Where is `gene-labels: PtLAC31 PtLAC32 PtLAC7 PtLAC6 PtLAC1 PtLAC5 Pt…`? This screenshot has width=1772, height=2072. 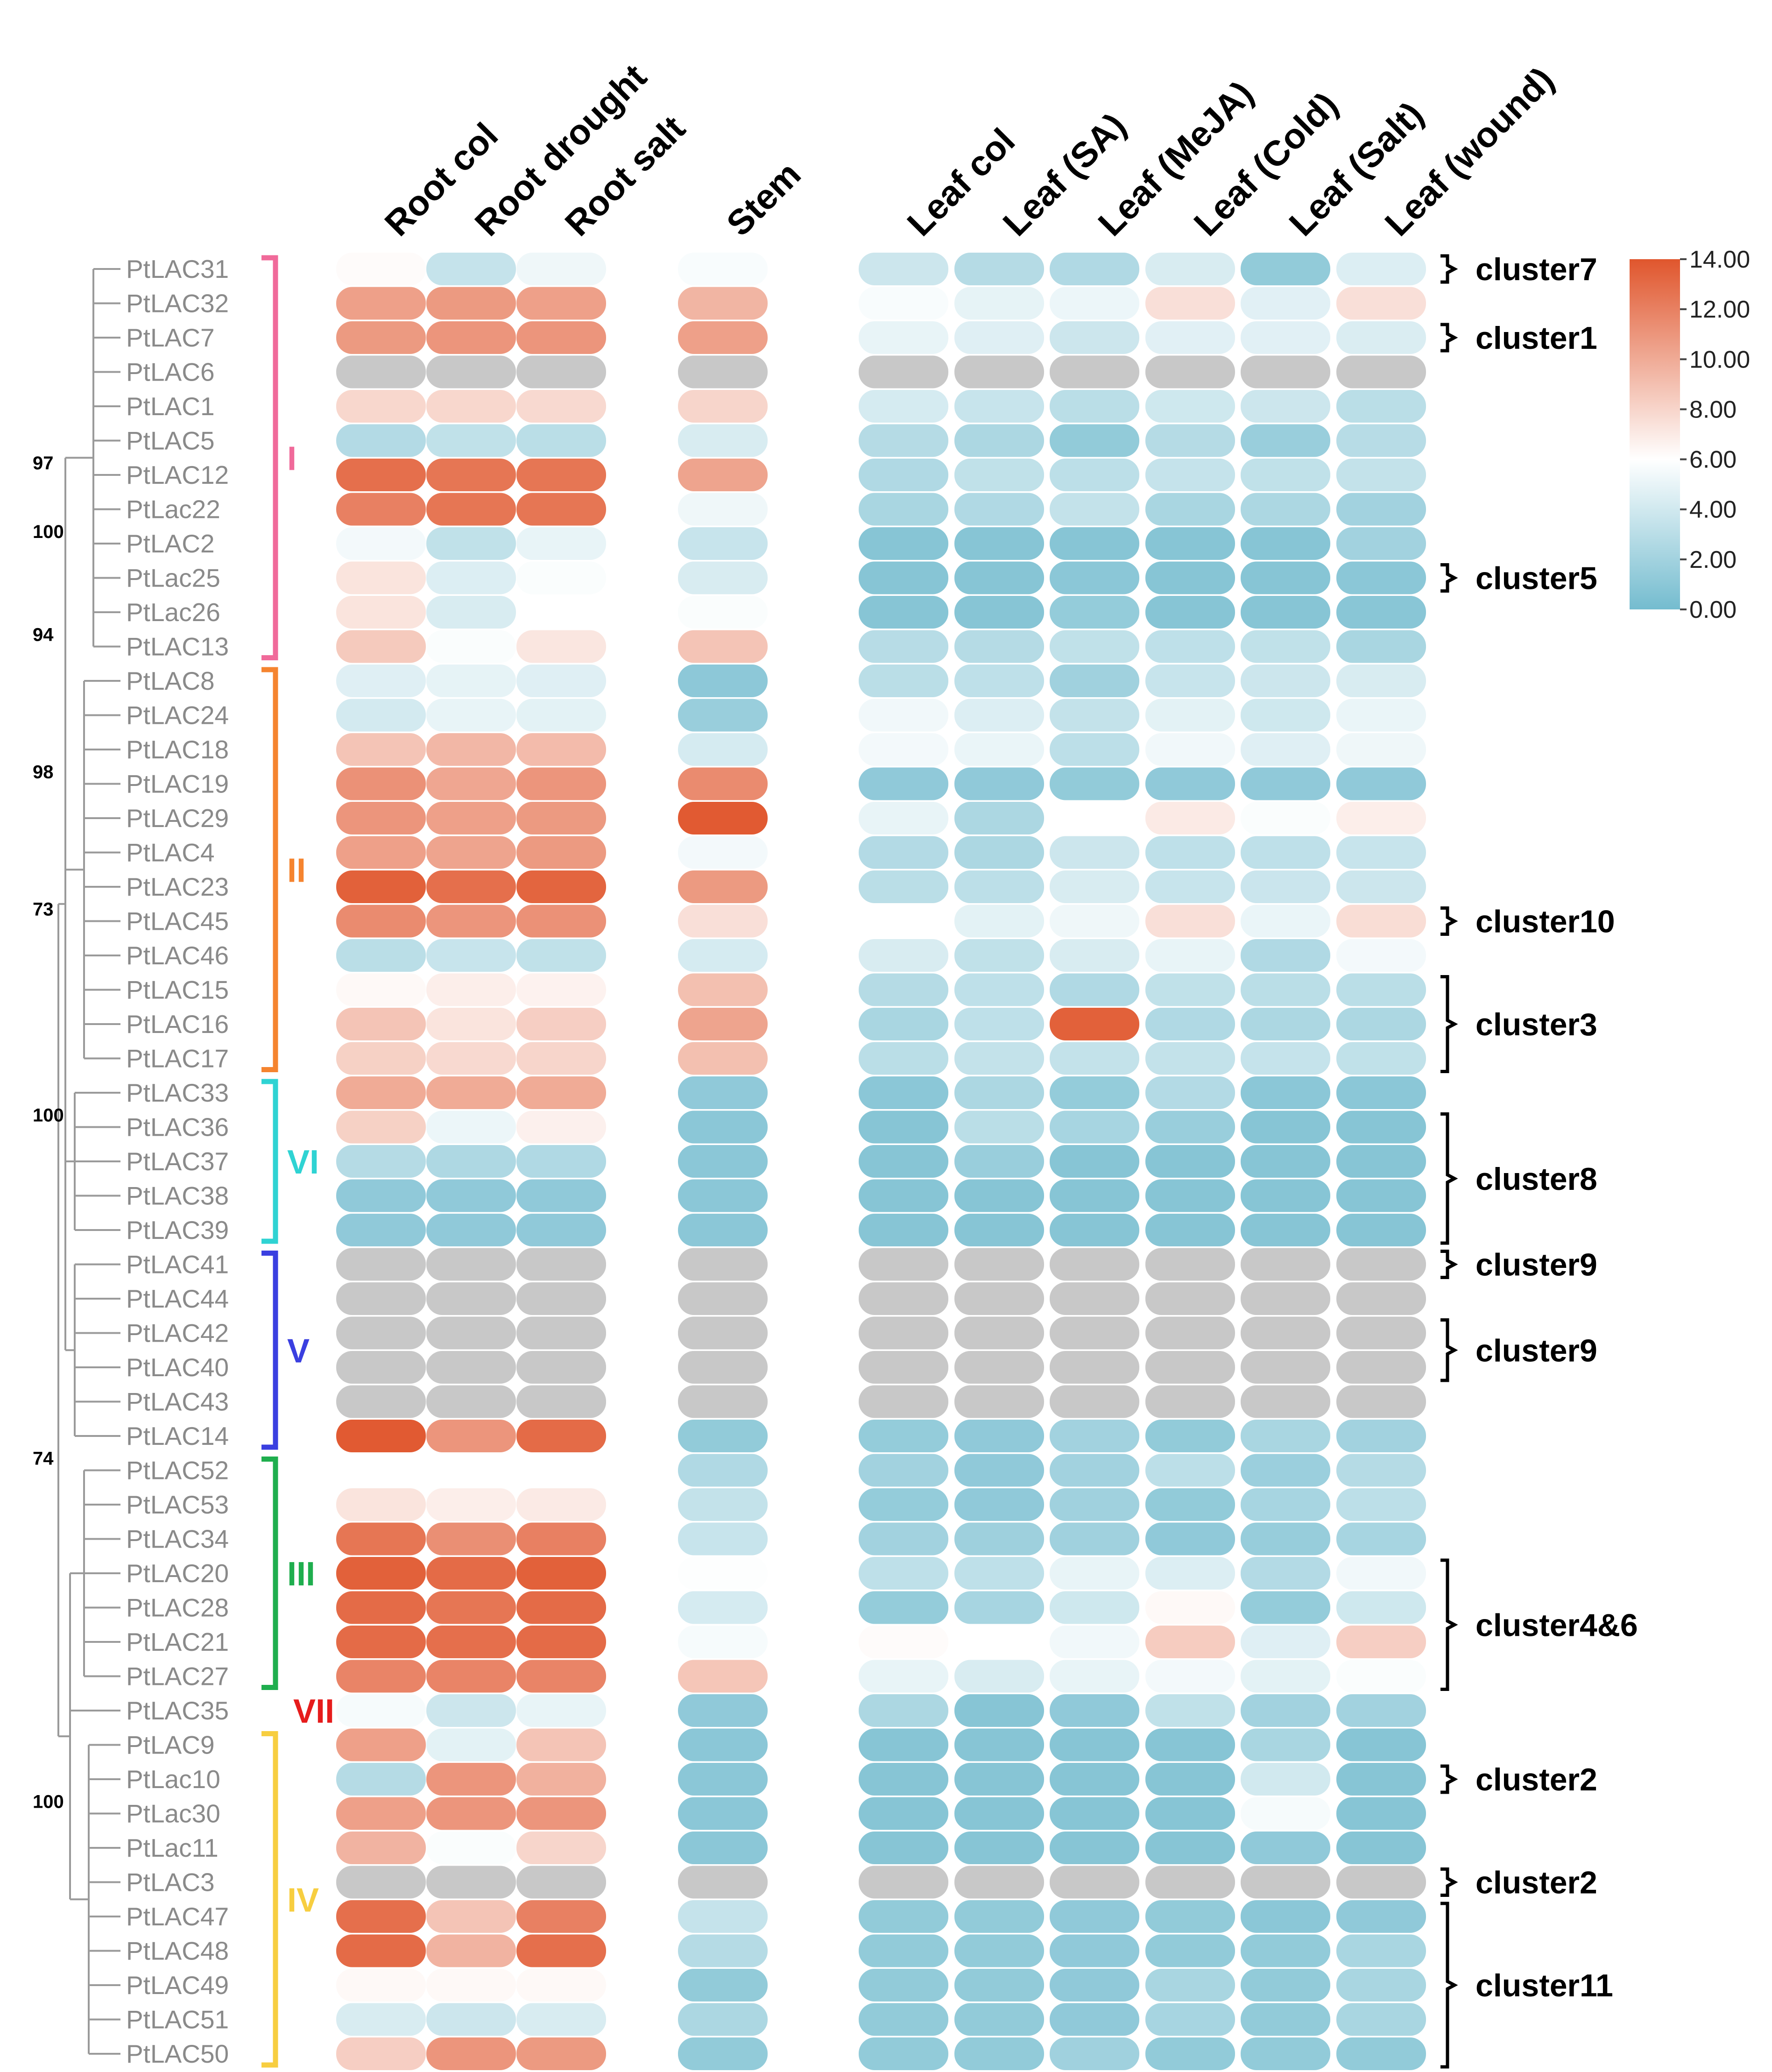 gene-labels: PtLAC31 PtLAC32 PtLAC7 PtLAC6 PtLAC1 PtLAC5 Pt… is located at coordinates (177, 1161).